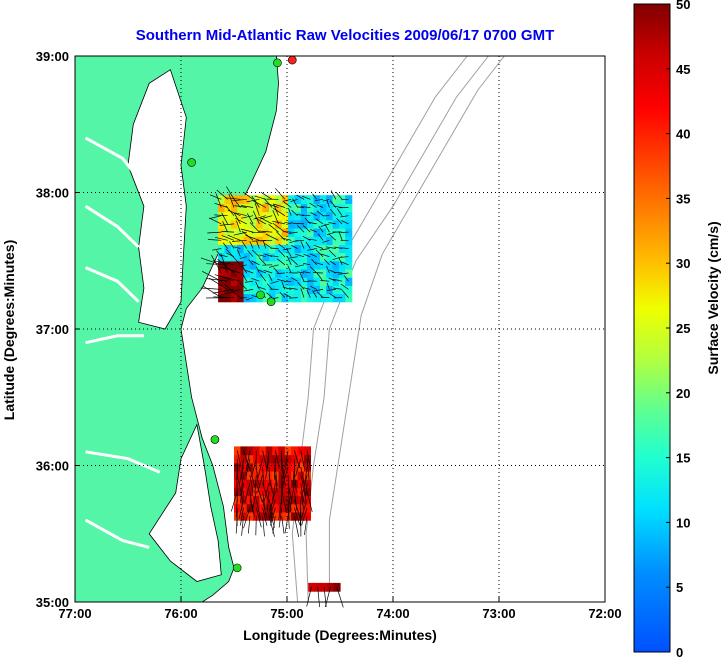  Describe the element at coordinates (679, 652) in the screenshot. I see `colorbar-tick-label: 0` at that location.